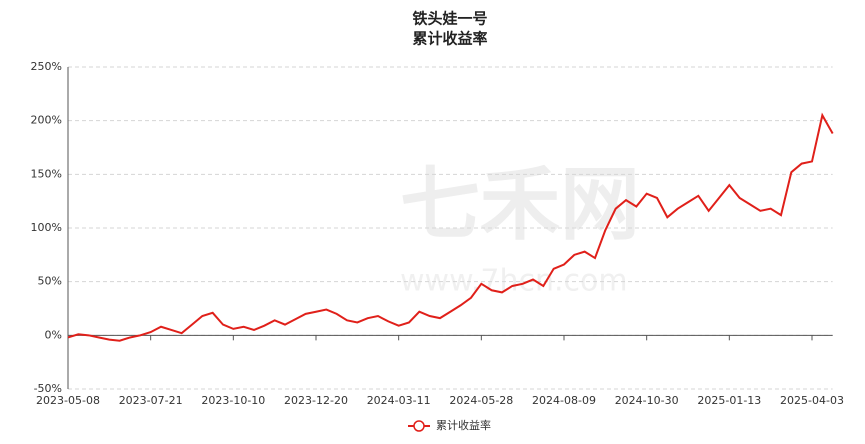  I want to click on x-tick-label: 2023-07-21, so click(151, 400).